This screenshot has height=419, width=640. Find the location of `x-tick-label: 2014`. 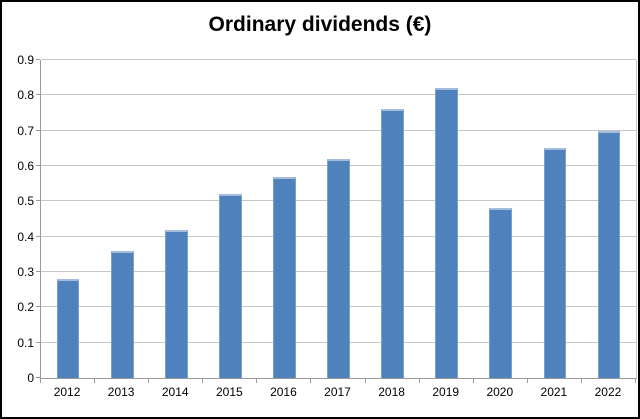

x-tick-label: 2014 is located at coordinates (175, 392).